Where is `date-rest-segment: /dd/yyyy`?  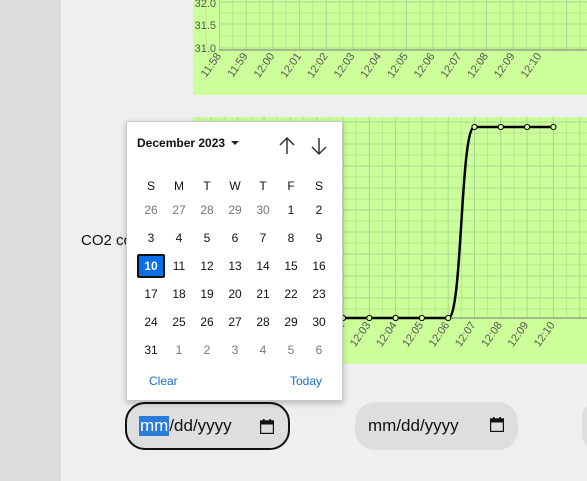 date-rest-segment: /dd/yyyy is located at coordinates (200, 425).